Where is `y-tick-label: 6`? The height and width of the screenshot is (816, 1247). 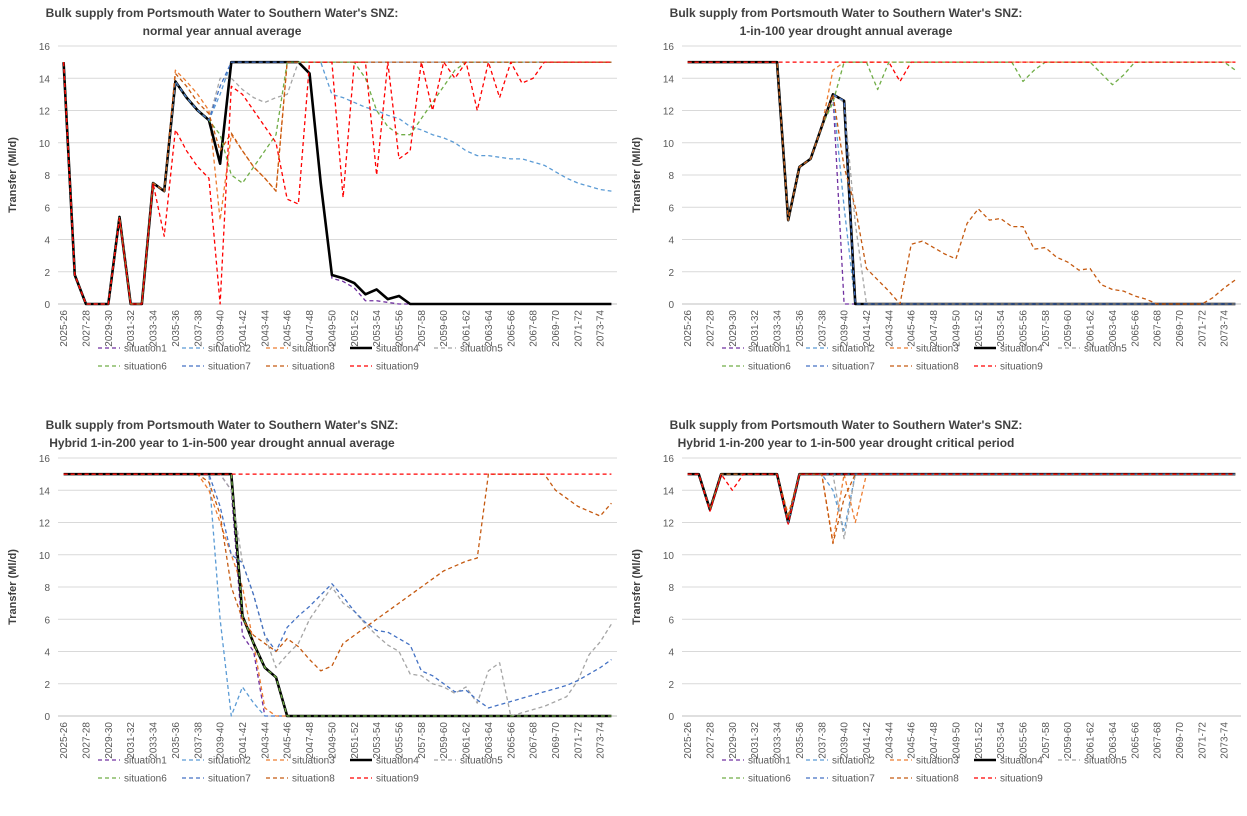 y-tick-label: 6 is located at coordinates (47, 208).